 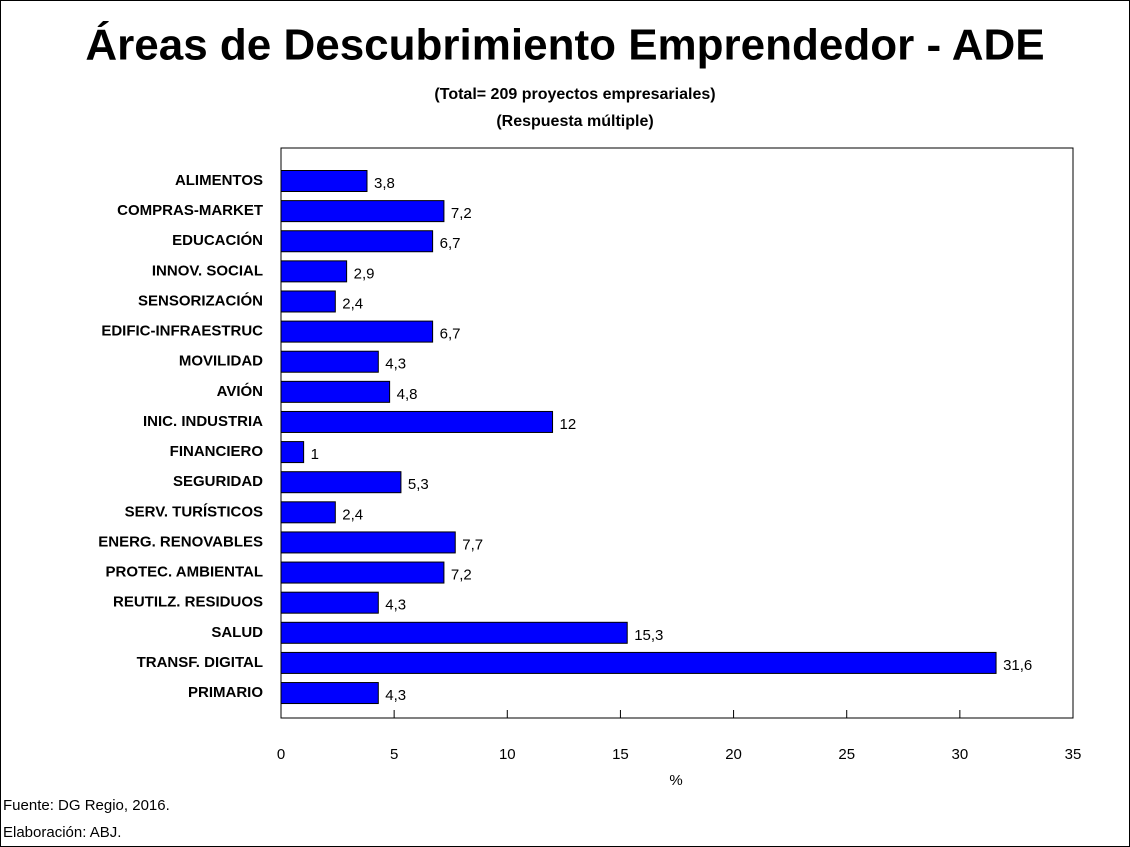 I want to click on value-label: 3,8, so click(x=384, y=183).